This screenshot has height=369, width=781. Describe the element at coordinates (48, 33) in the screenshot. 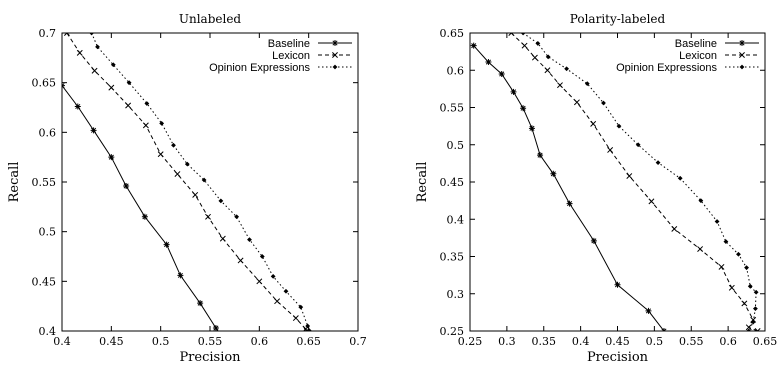

I see `y-tick-label: 0.7` at that location.